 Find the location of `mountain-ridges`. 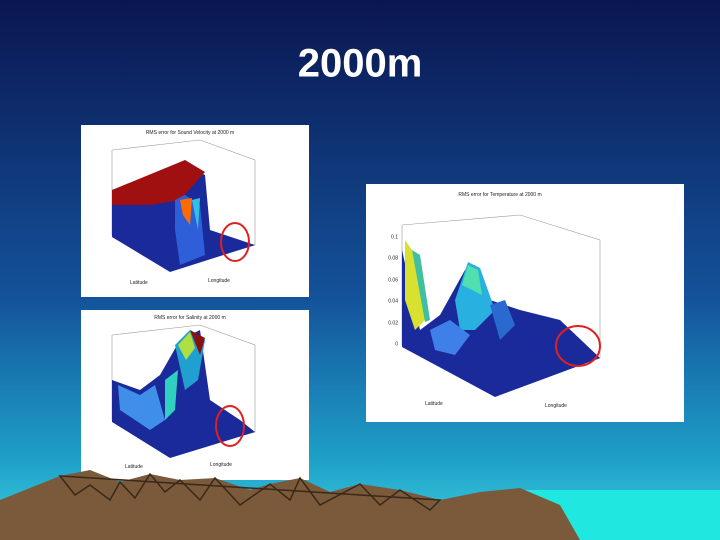

mountain-ridges is located at coordinates (250, 491).